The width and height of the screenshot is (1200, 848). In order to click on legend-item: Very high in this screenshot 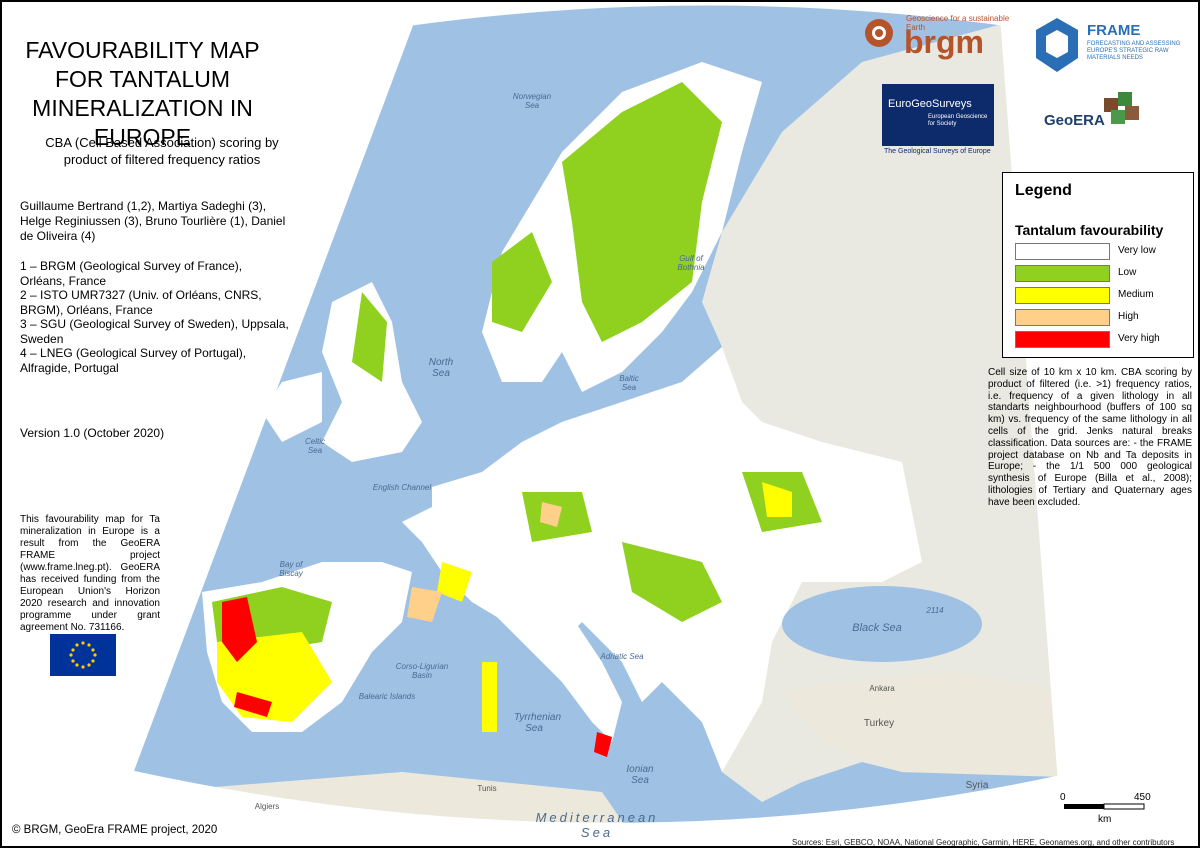, I will do `click(1102, 339)`.